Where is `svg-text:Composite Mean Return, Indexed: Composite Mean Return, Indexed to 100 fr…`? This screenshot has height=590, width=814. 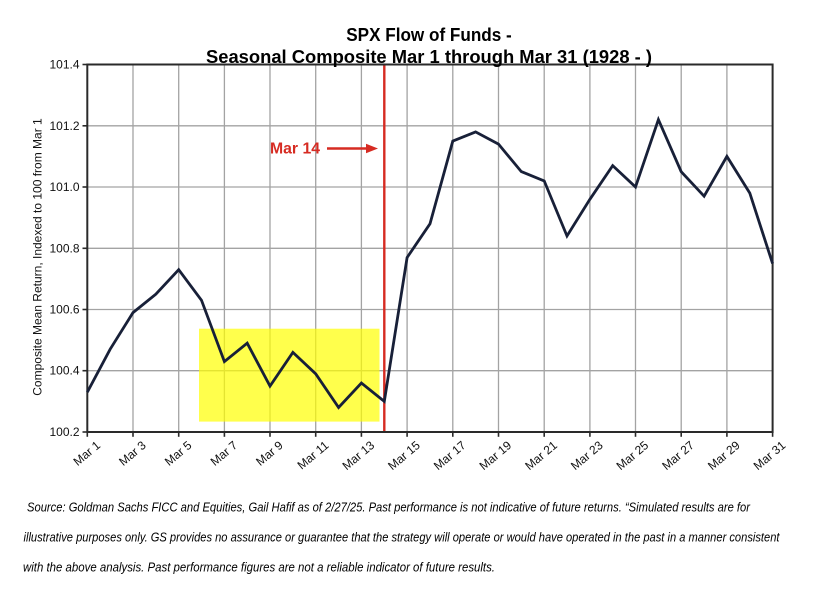 svg-text:Composite Mean Return, Indexed: Composite Mean Return, Indexed to 100 fr… is located at coordinates (38, 257).